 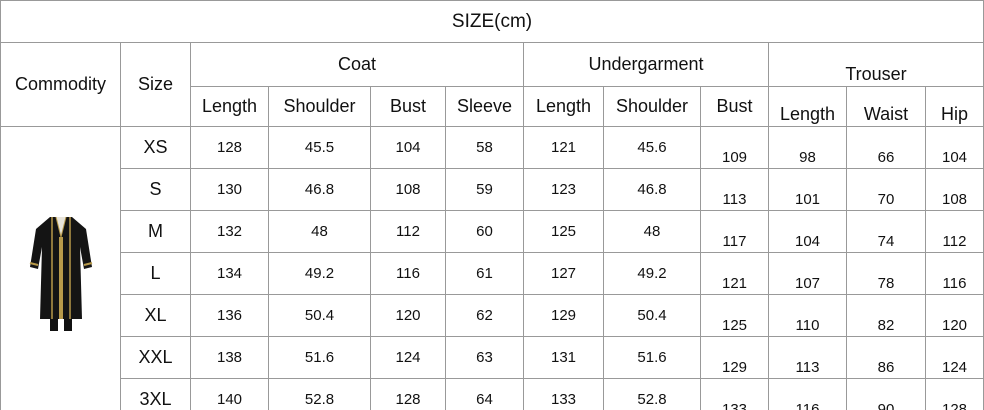 I want to click on size-row: M 132 48 112 60 125 48 117 104 74 112, so click(x=492, y=231).